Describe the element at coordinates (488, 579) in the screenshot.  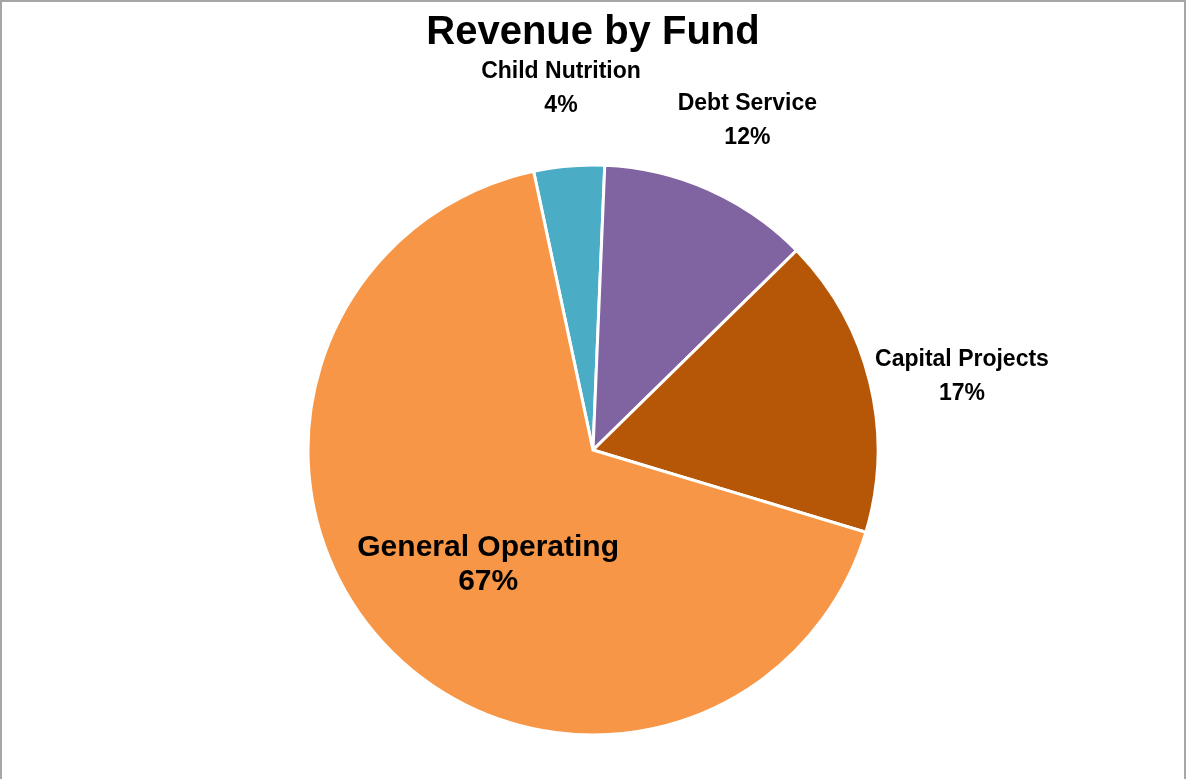
I see `data-label: 67%` at that location.